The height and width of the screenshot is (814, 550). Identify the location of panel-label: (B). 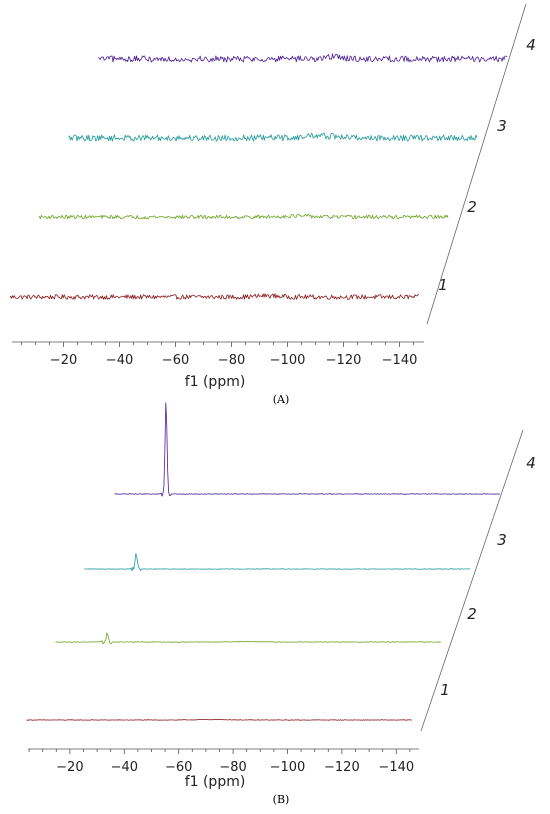
(281, 799).